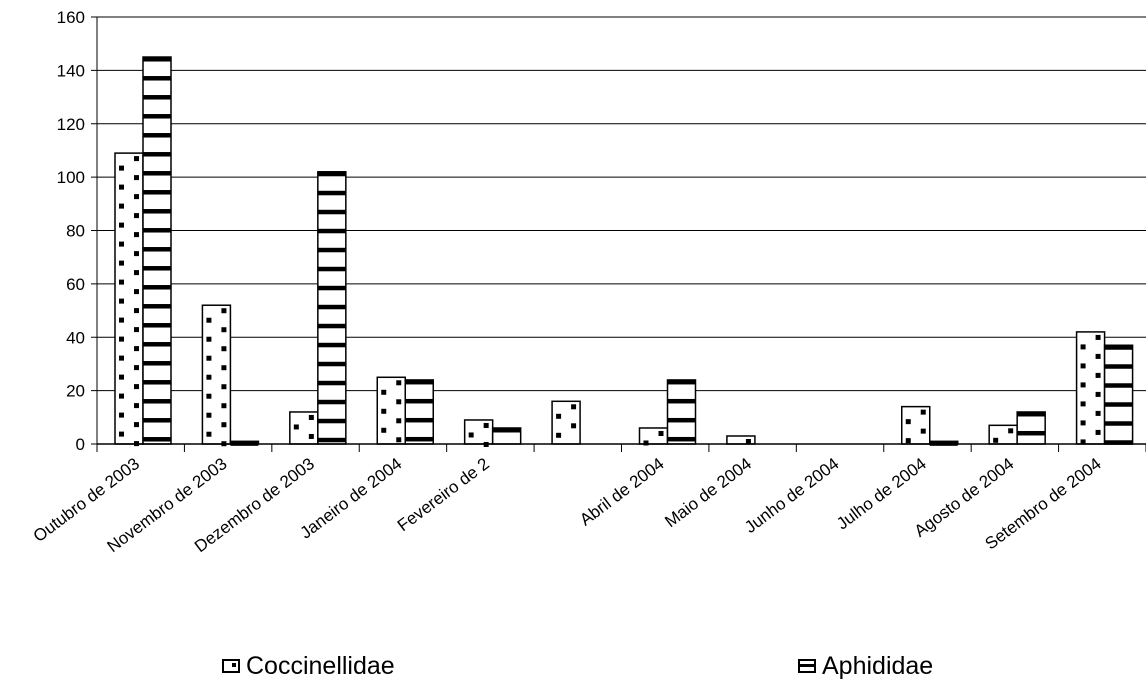  What do you see at coordinates (71, 70) in the screenshot?
I see `y-tick-label: 140` at bounding box center [71, 70].